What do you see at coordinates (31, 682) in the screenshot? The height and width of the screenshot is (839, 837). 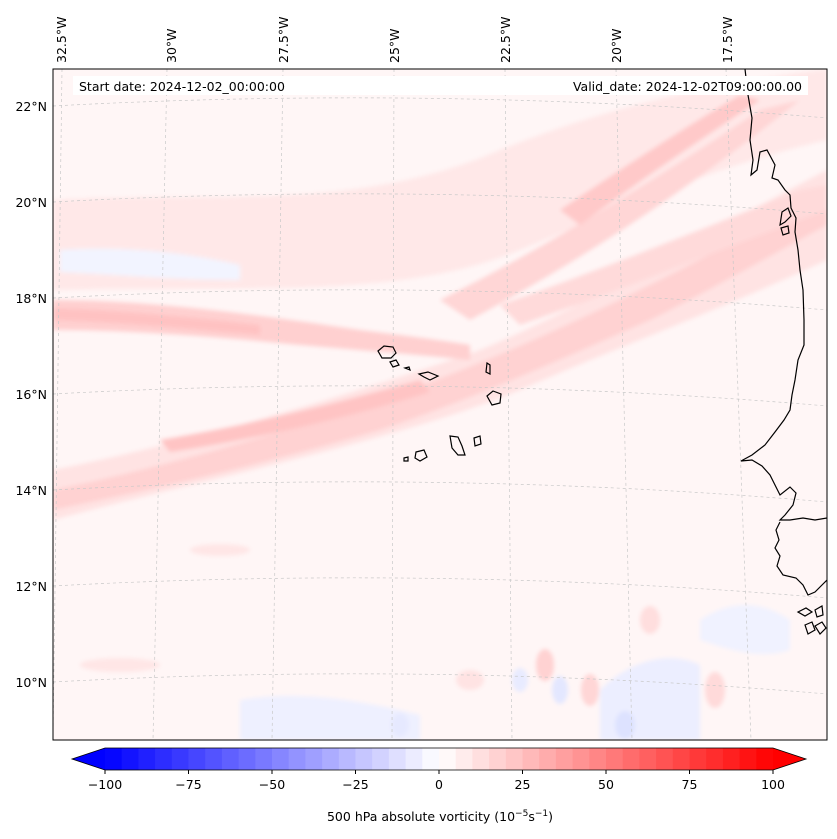 I see `lat-label-10N: 10°N` at bounding box center [31, 682].